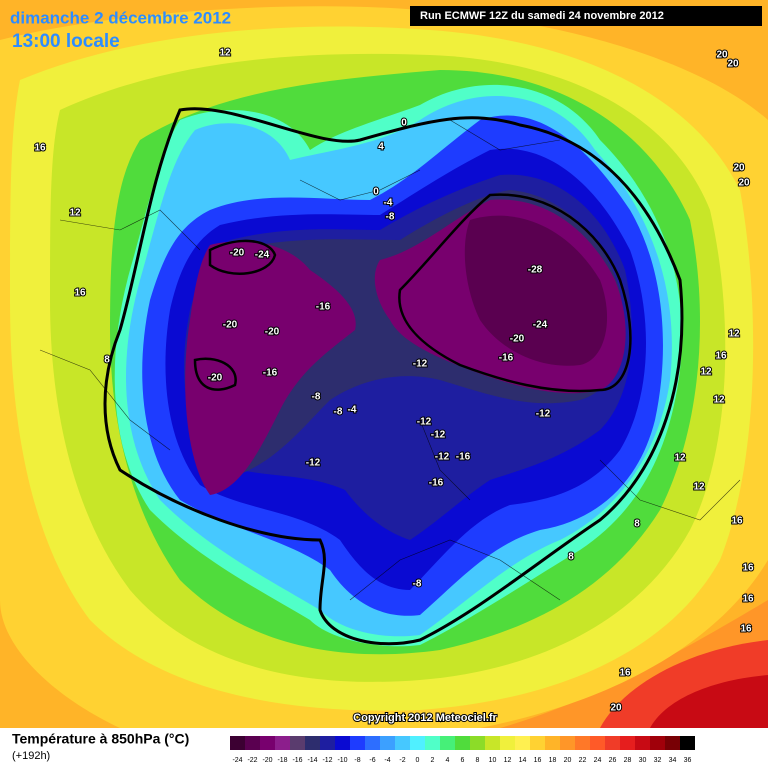  What do you see at coordinates (100, 739) in the screenshot?
I see `footer-title: Température à 850hPa (°C)` at bounding box center [100, 739].